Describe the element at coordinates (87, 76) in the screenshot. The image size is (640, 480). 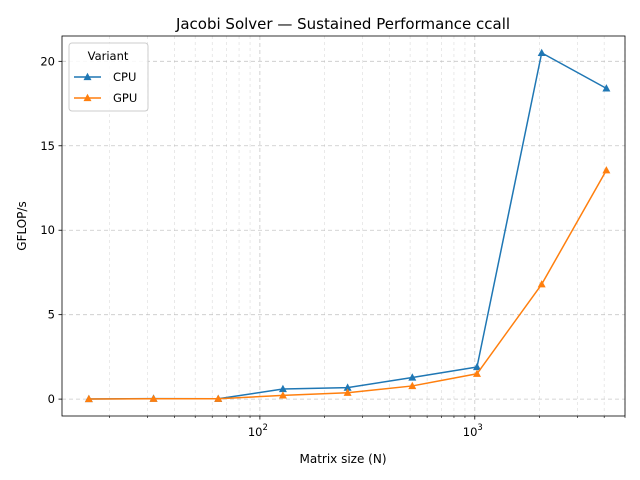
I see `legend-marker-cpu` at that location.